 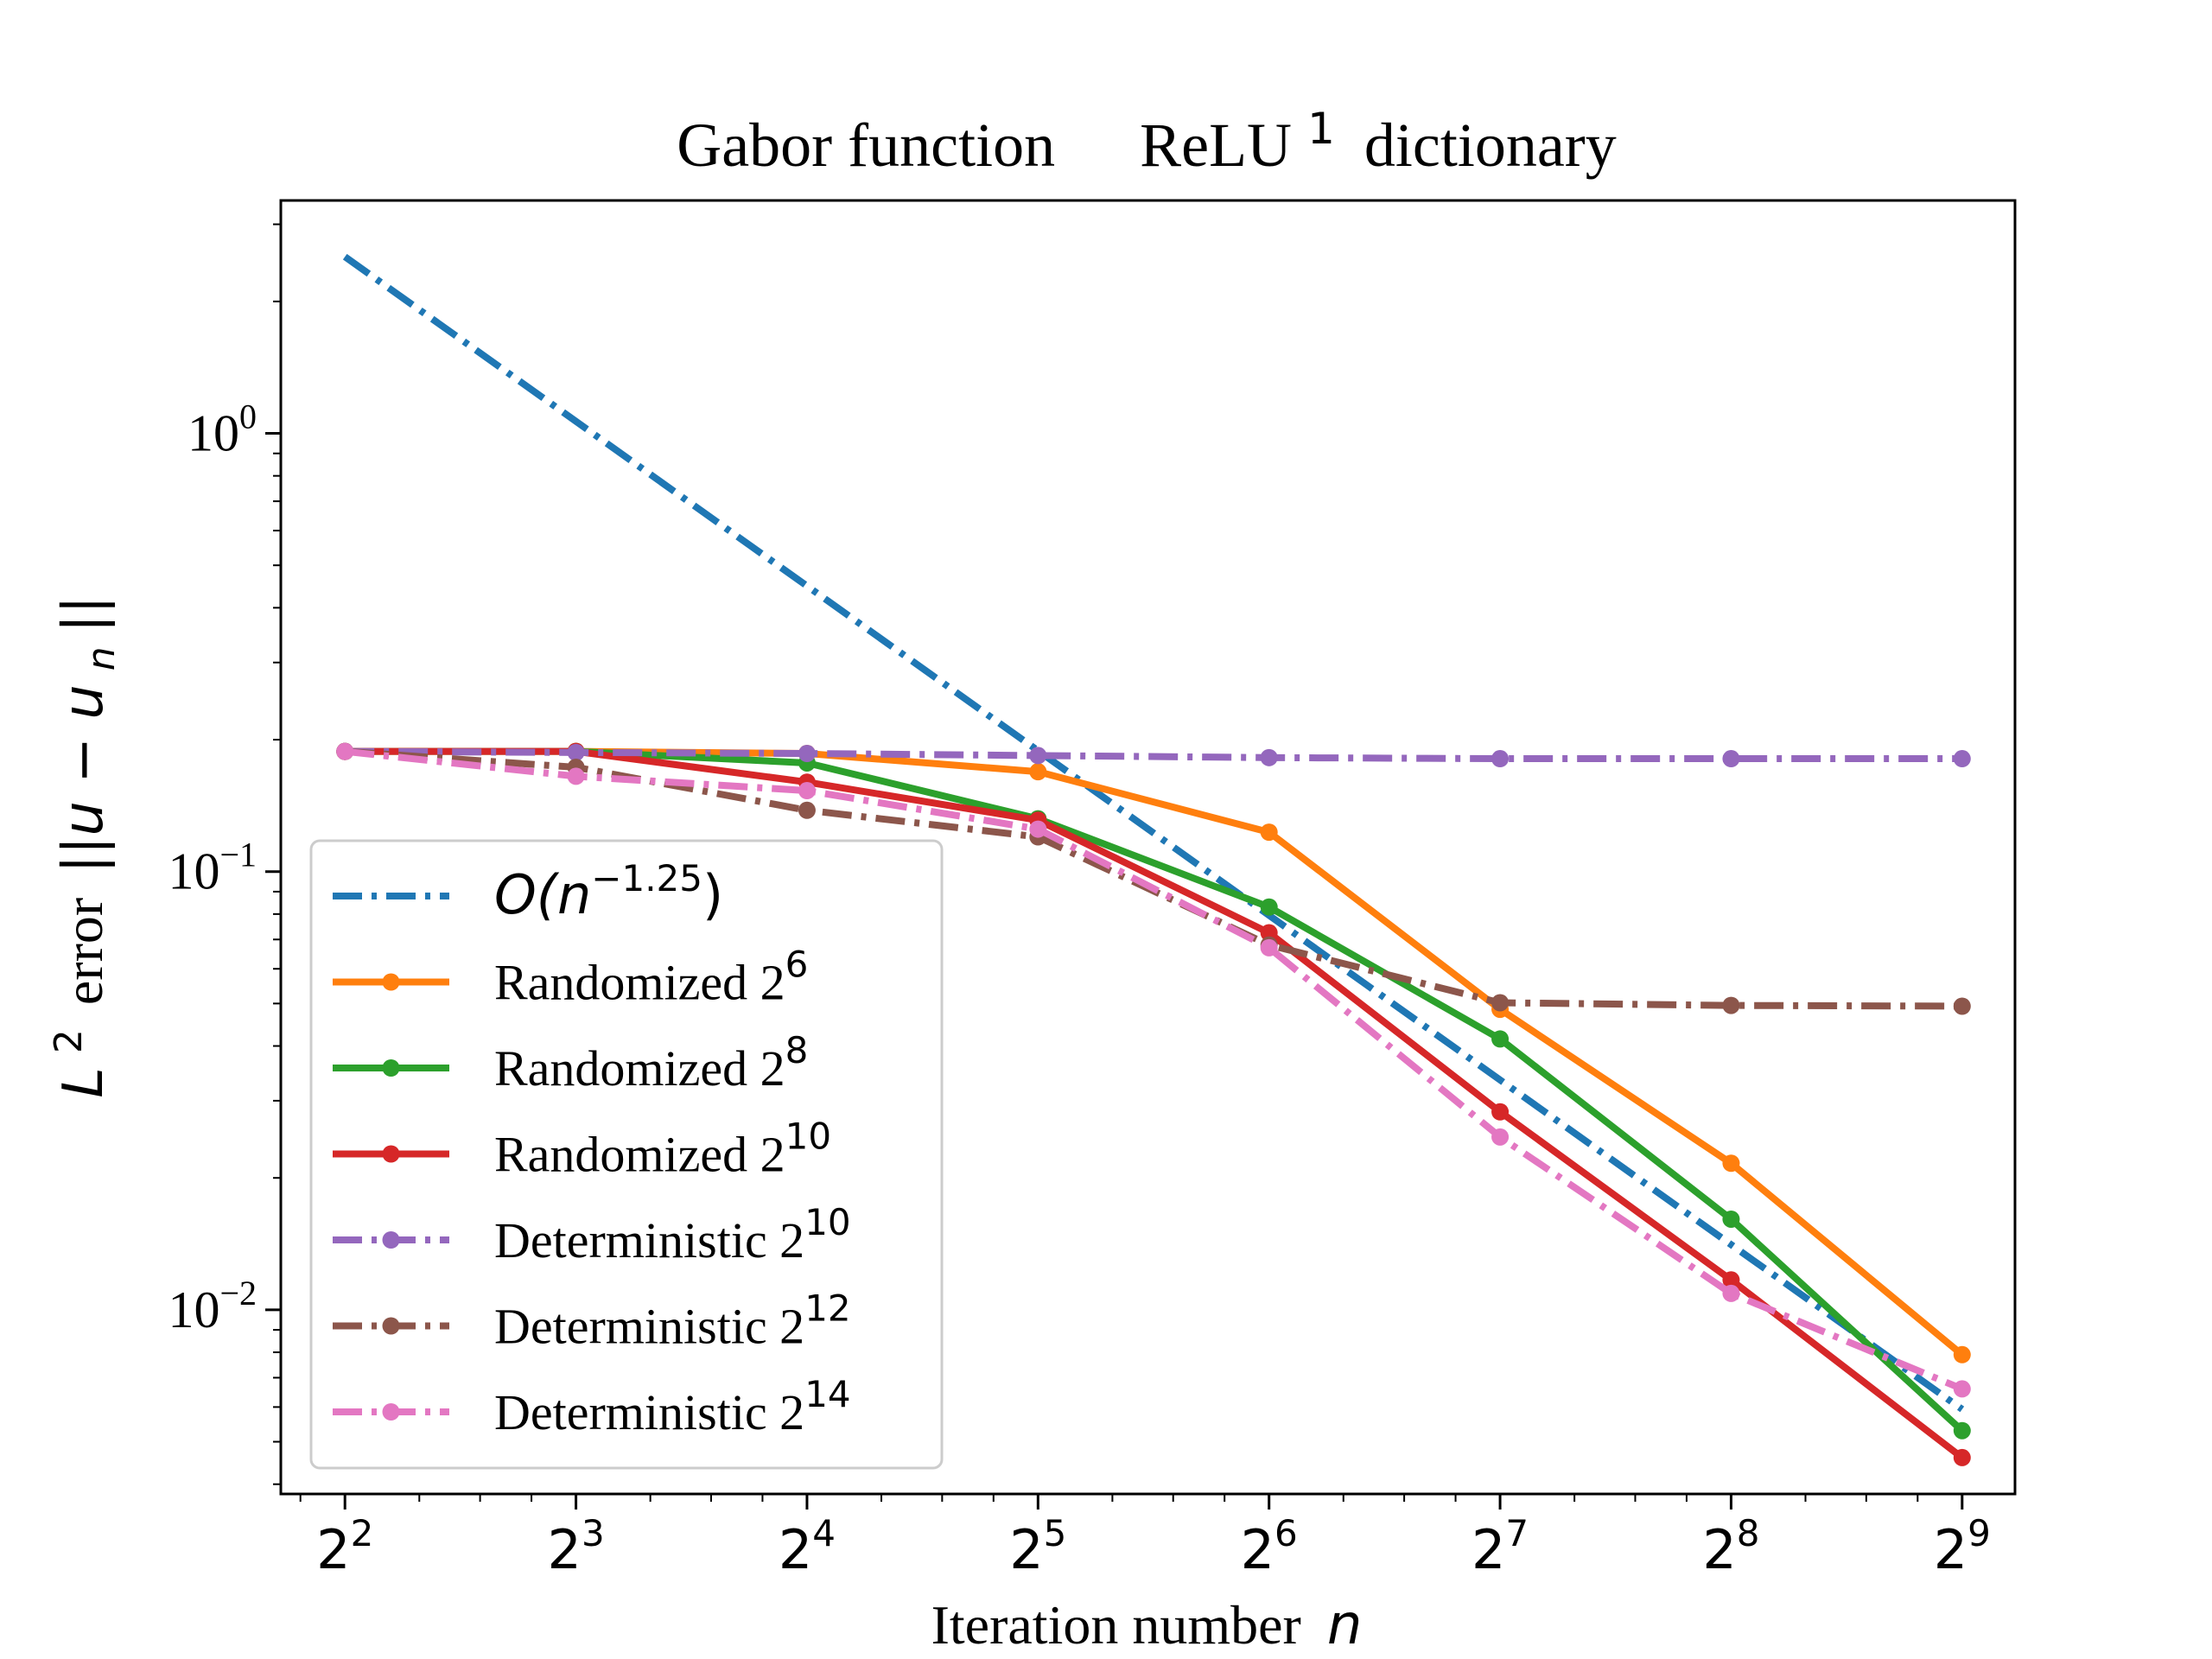 What do you see at coordinates (712, 894) in the screenshot?
I see `legend-label-post-0: )` at bounding box center [712, 894].